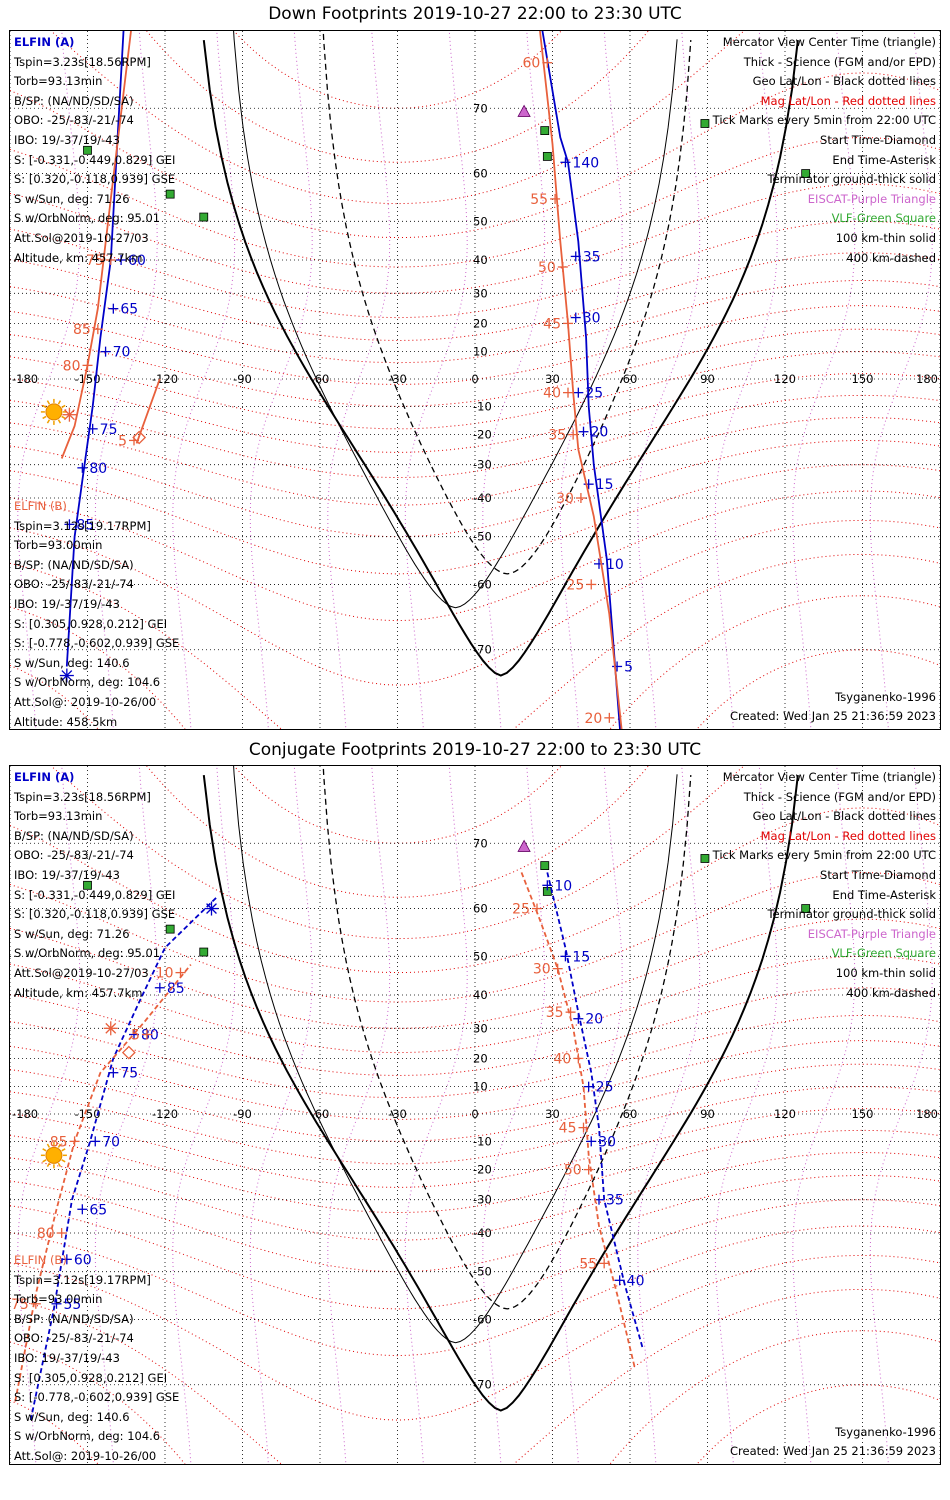  Describe the element at coordinates (480, 108) in the screenshot. I see `lat-tick-label: 70` at that location.